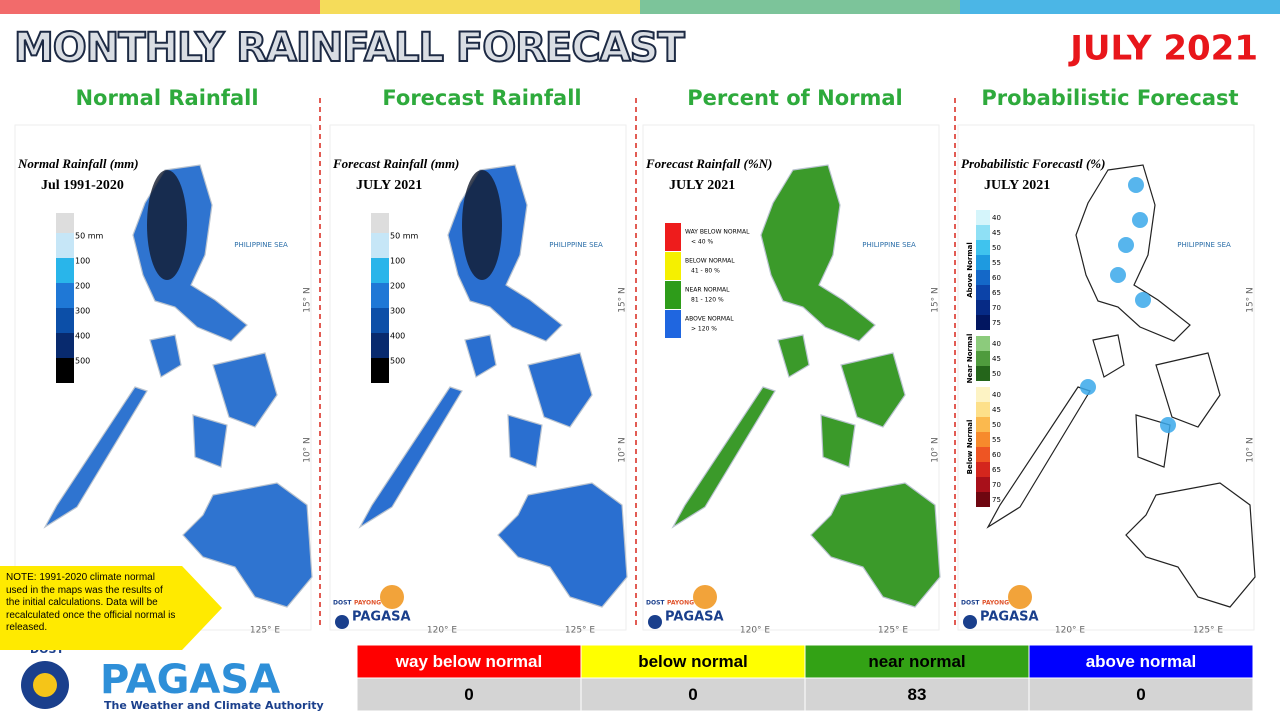 This screenshot has height=720, width=1280. Describe the element at coordinates (82, 185) in the screenshot. I see `map-subtitle: Jul 1991-2020` at that location.